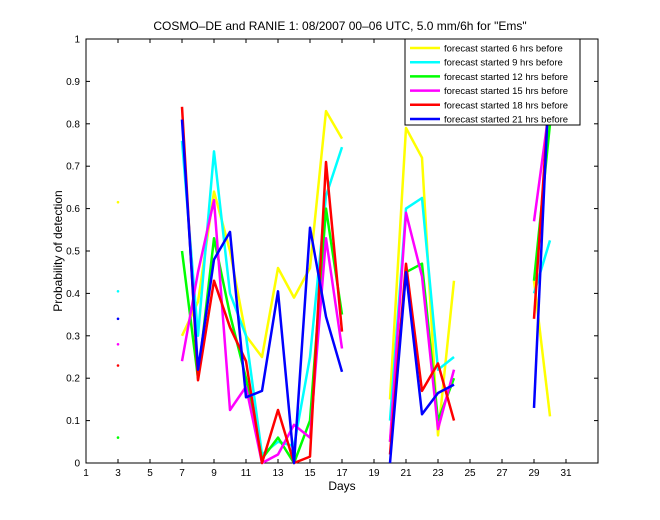 The image size is (660, 520). What do you see at coordinates (503, 49) in the screenshot?
I see `legend-label: forecast started 6 hrs before` at bounding box center [503, 49].